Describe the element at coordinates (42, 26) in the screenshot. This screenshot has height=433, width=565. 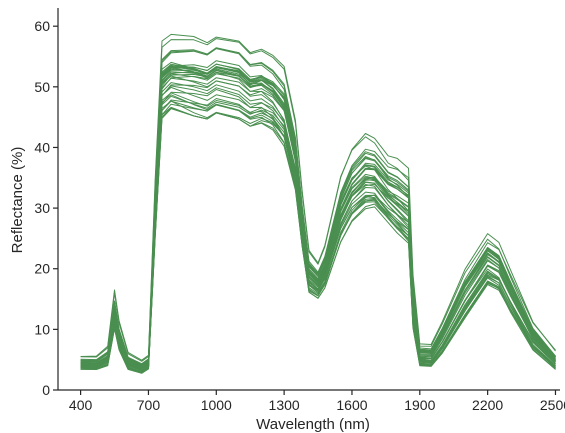
I see `y-tick-label: 60` at that location.